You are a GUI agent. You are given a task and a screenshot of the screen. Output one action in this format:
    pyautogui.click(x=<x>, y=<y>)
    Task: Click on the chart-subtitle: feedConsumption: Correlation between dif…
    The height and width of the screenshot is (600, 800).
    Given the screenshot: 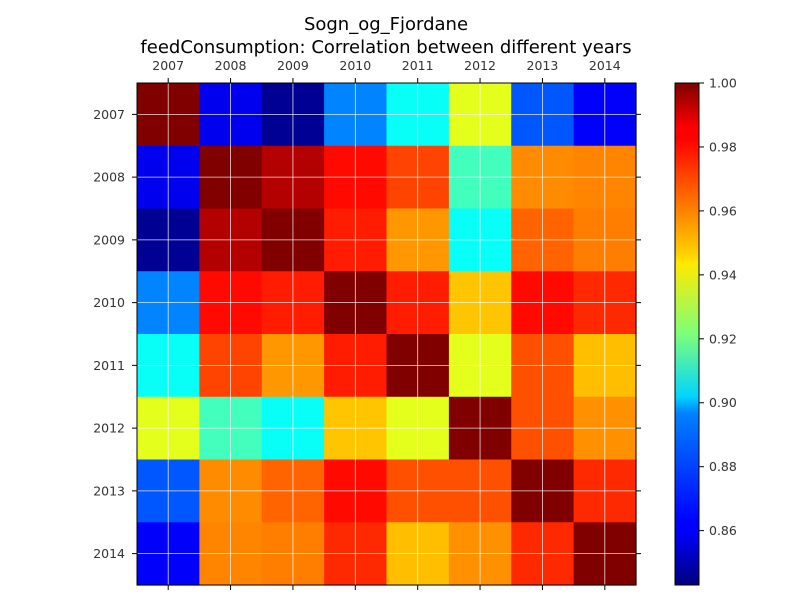 What is the action you would take?
    pyautogui.click(x=385, y=47)
    